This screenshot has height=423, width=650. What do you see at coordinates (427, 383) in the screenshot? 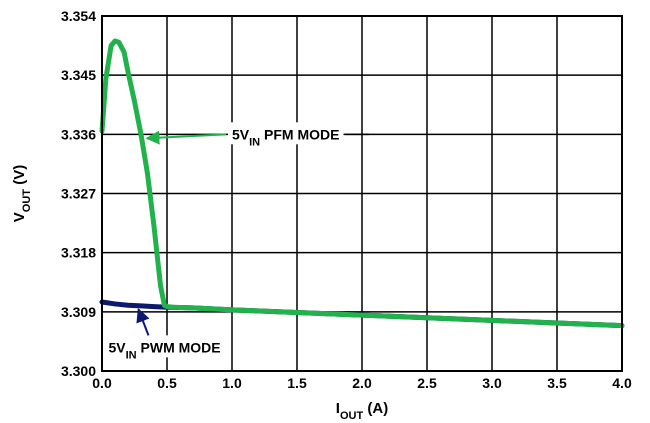
I see `x-tick-label: 2.5` at bounding box center [427, 383].